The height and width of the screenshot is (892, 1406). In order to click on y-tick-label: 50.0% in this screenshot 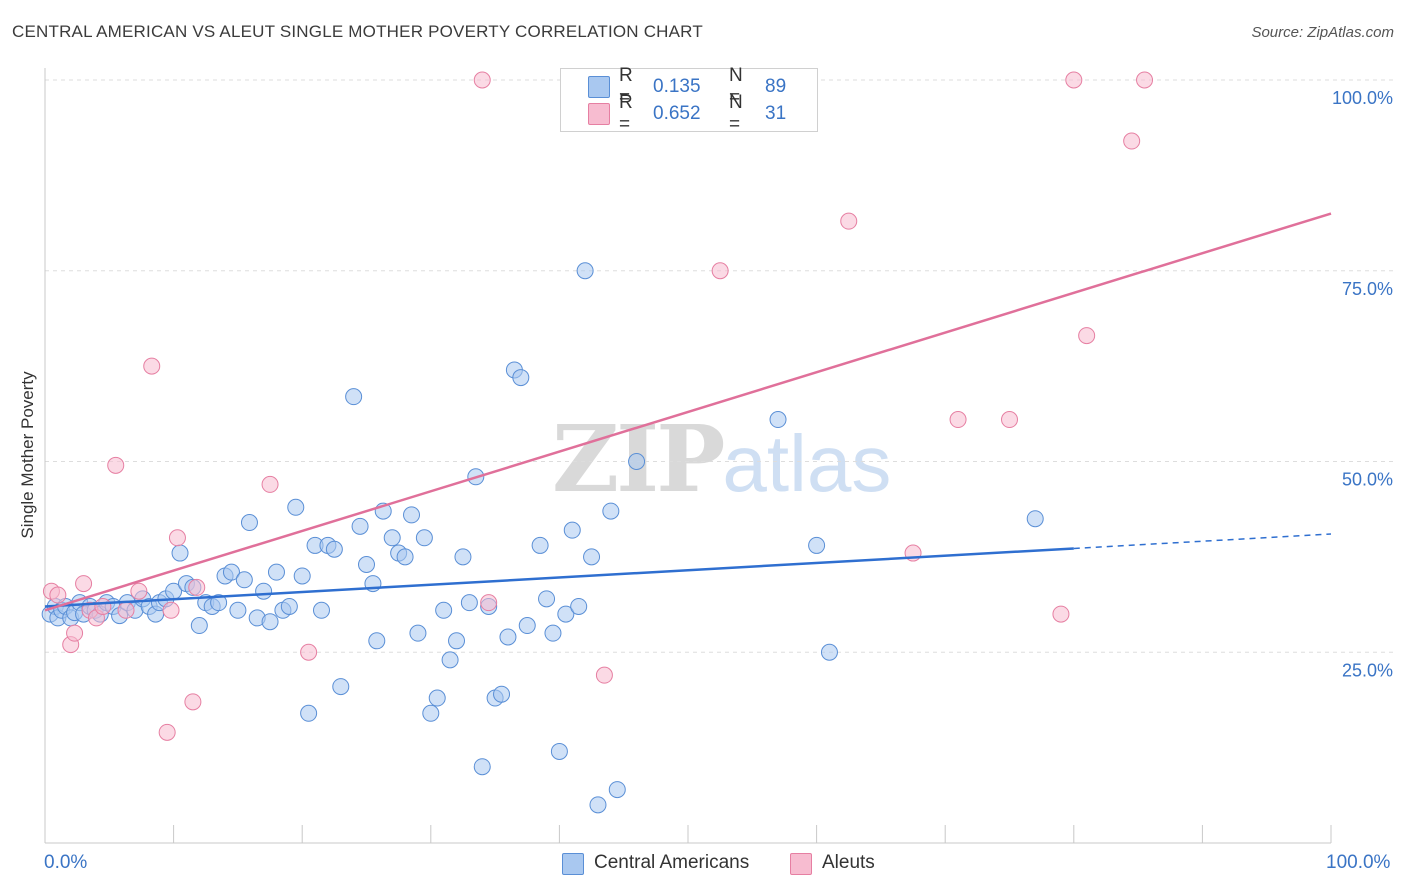, I will do `click(1367, 480)`.